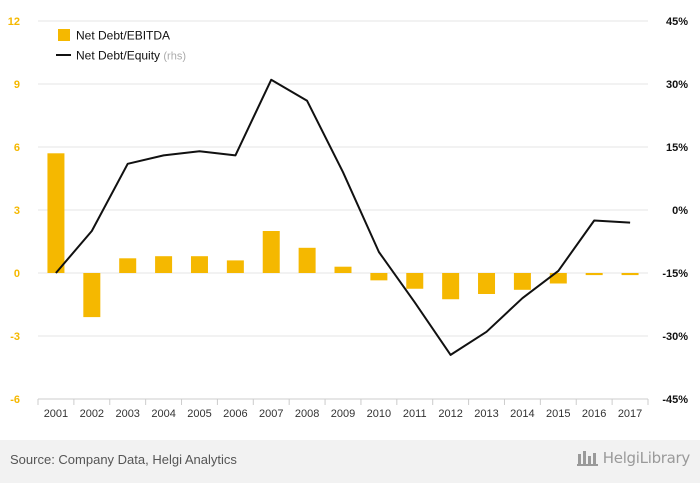 This screenshot has height=483, width=700. I want to click on x-axis-tick-label: 2004, so click(163, 414).